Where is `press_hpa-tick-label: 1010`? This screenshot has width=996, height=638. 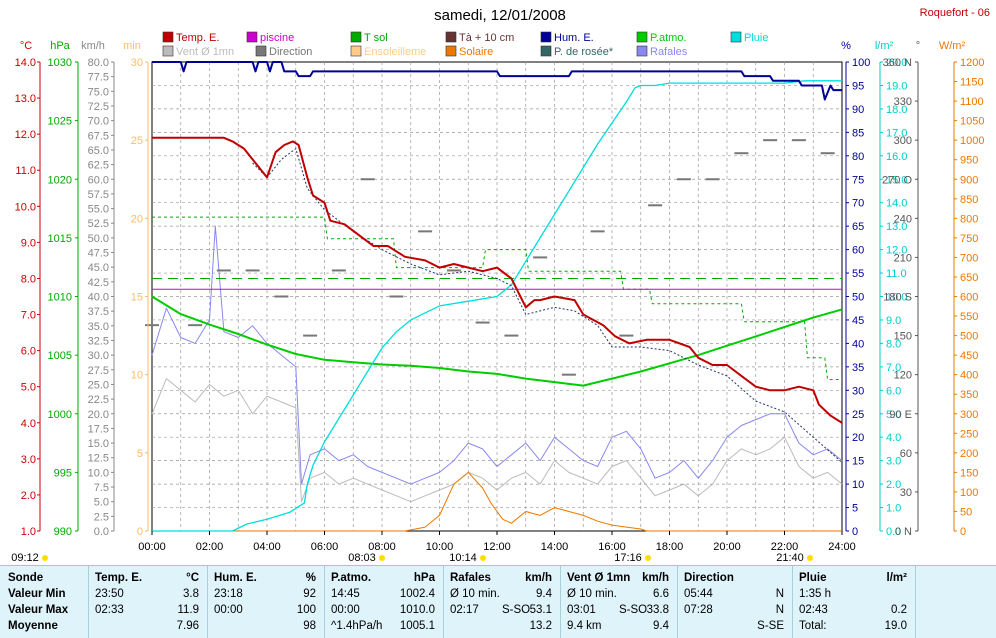 press_hpa-tick-label: 1010 is located at coordinates (60, 298).